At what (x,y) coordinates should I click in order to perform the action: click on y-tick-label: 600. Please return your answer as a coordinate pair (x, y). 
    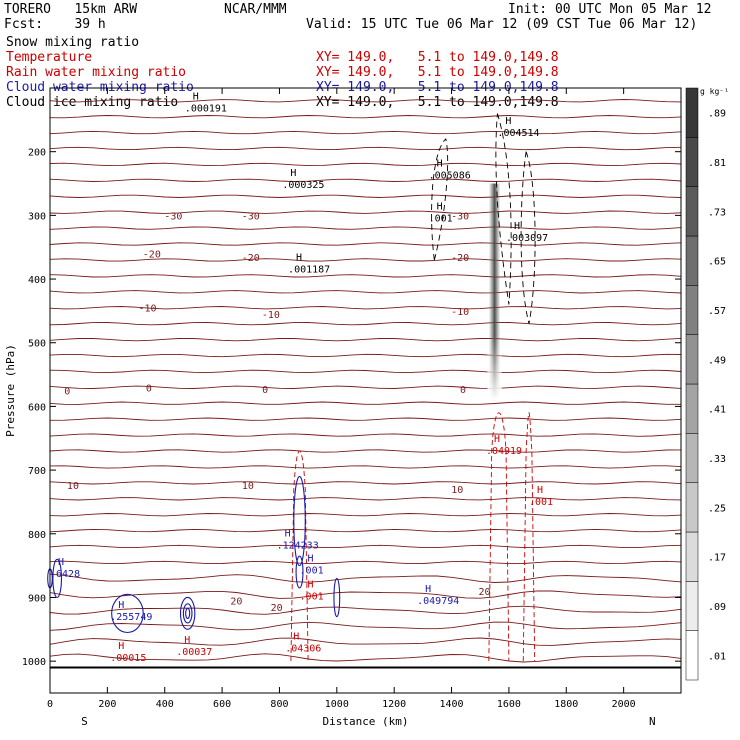
    Looking at the image, I should click on (37, 407).